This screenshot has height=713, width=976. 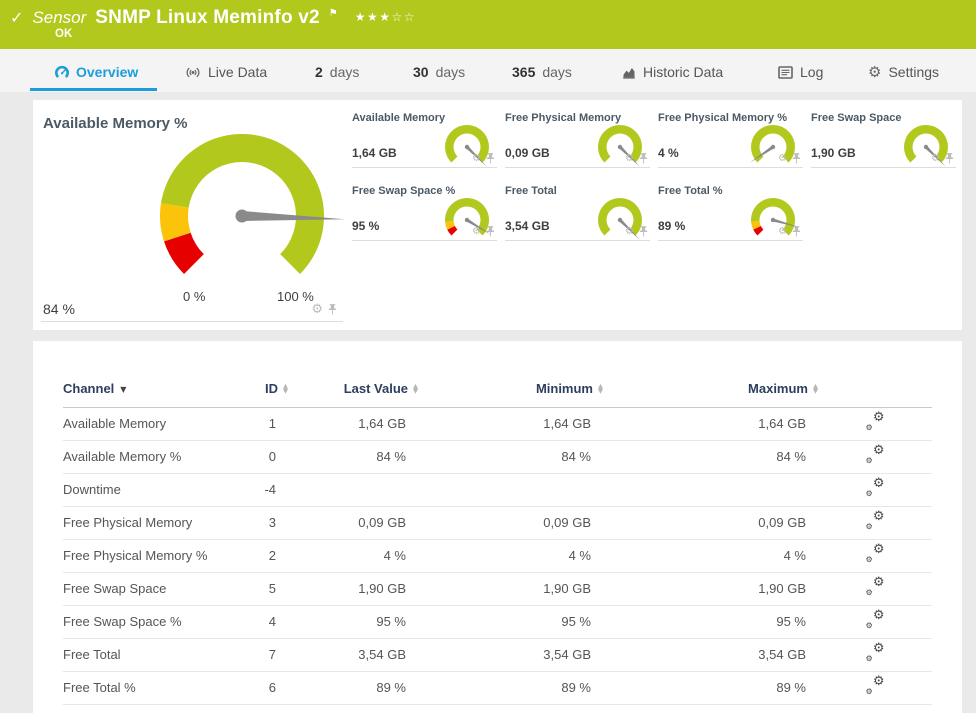 What do you see at coordinates (800, 72) in the screenshot?
I see `tab-log: Log` at bounding box center [800, 72].